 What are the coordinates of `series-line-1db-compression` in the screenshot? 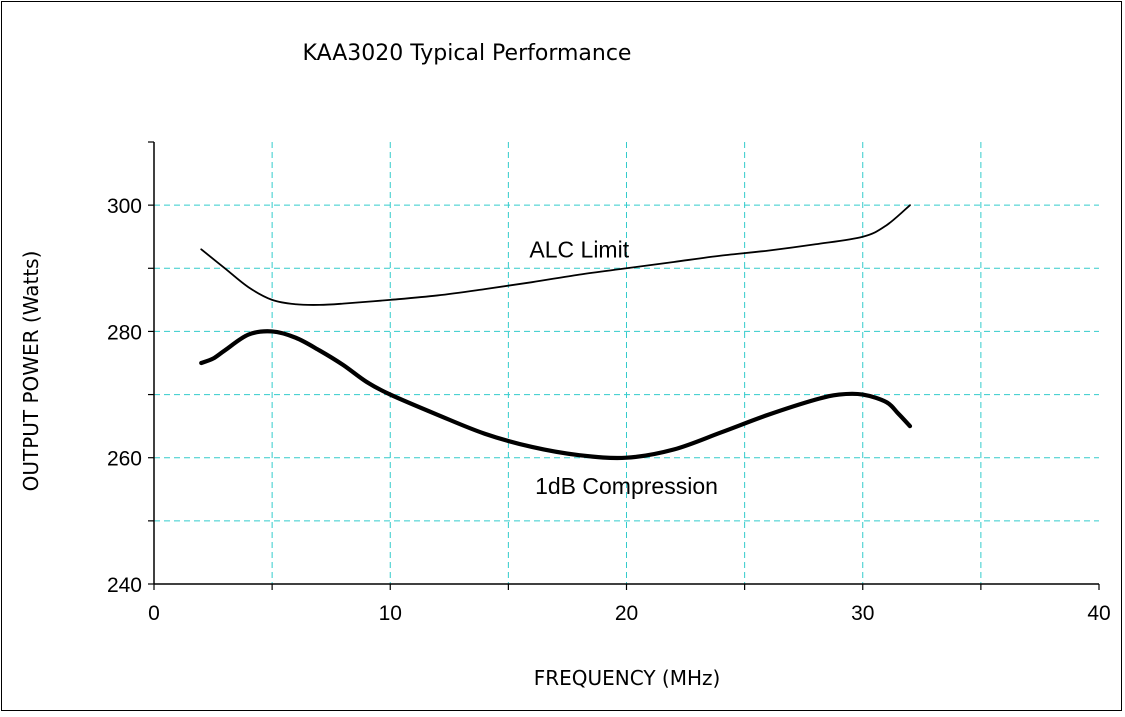 It's located at (556, 395).